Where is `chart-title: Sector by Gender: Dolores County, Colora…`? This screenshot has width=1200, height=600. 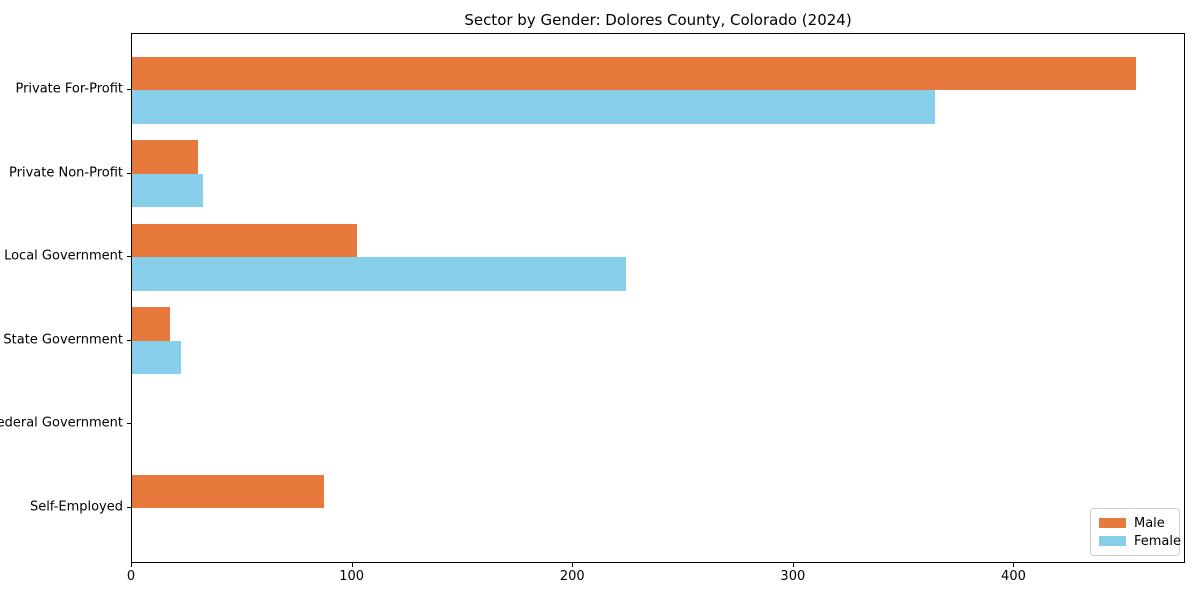
chart-title: Sector by Gender: Dolores County, Colora… is located at coordinates (658, 20).